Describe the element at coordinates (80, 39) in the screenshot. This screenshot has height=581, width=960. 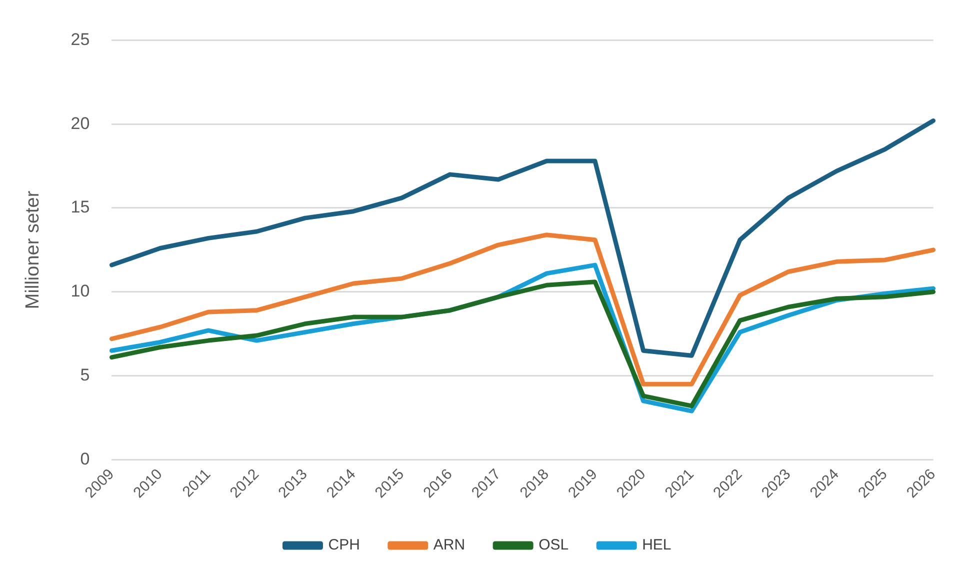
I see `y-tick-label: 25` at that location.